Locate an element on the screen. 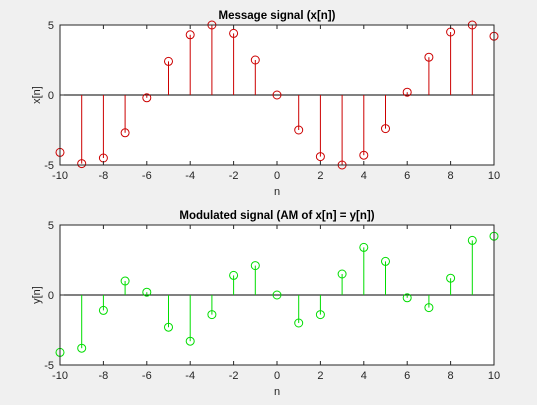 This screenshot has height=405, width=537. chart-title: Message signal (x[n]) is located at coordinates (277, 16).